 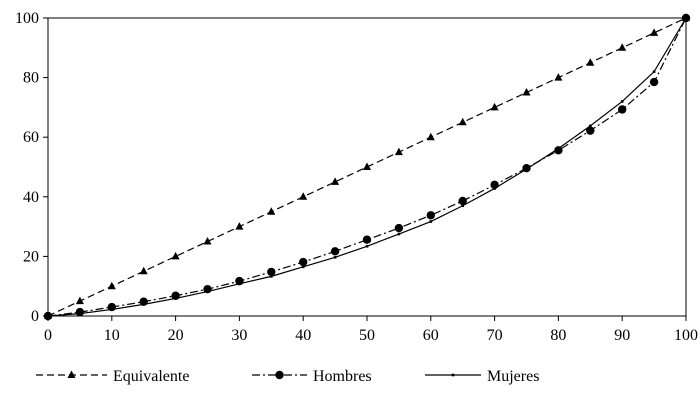 I want to click on legend-label-equivalente: Equivalente, so click(x=151, y=376).